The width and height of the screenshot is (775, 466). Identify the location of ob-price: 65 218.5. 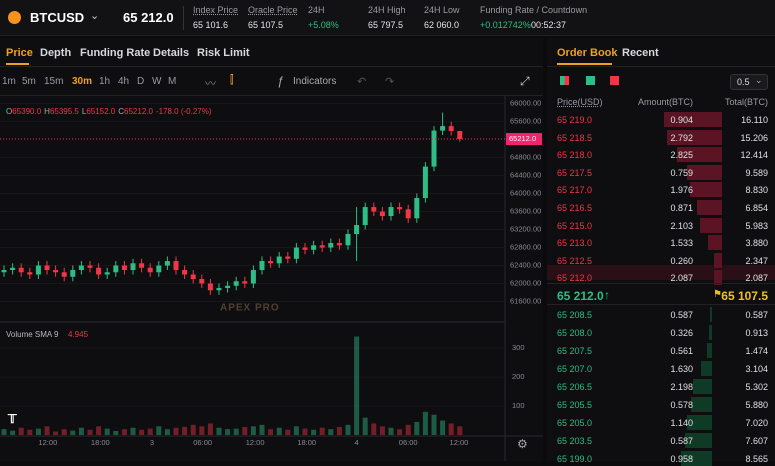
(575, 137).